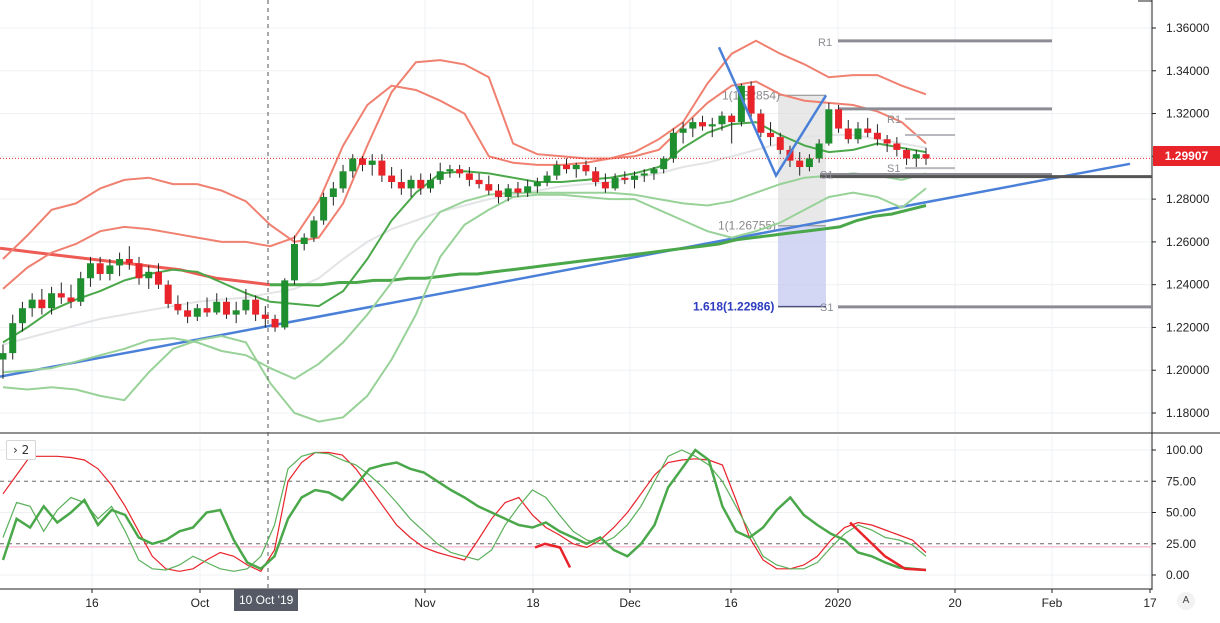 The height and width of the screenshot is (623, 1220). I want to click on pane-collapse-button: › 2, so click(21, 450).